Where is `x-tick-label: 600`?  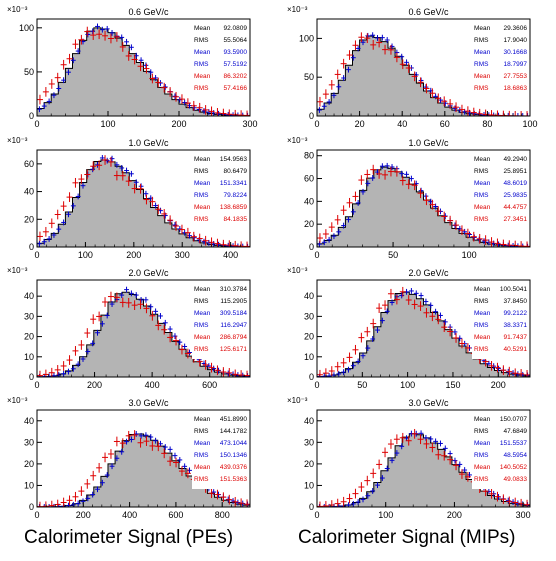 x-tick-label: 600 is located at coordinates (209, 385).